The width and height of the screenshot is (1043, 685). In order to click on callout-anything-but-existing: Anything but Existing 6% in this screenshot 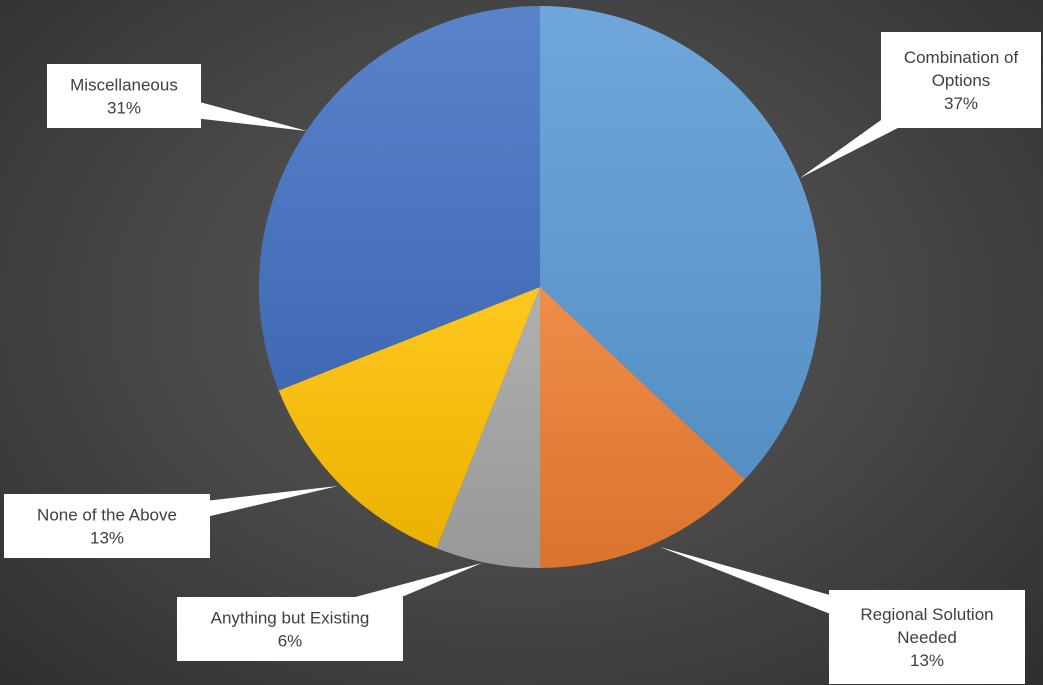, I will do `click(329, 612)`.